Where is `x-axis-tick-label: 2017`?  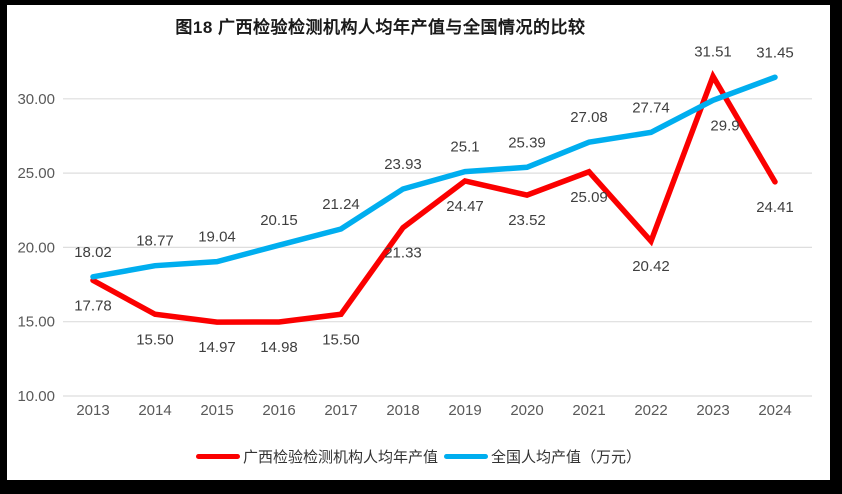
x-axis-tick-label: 2017 is located at coordinates (340, 410).